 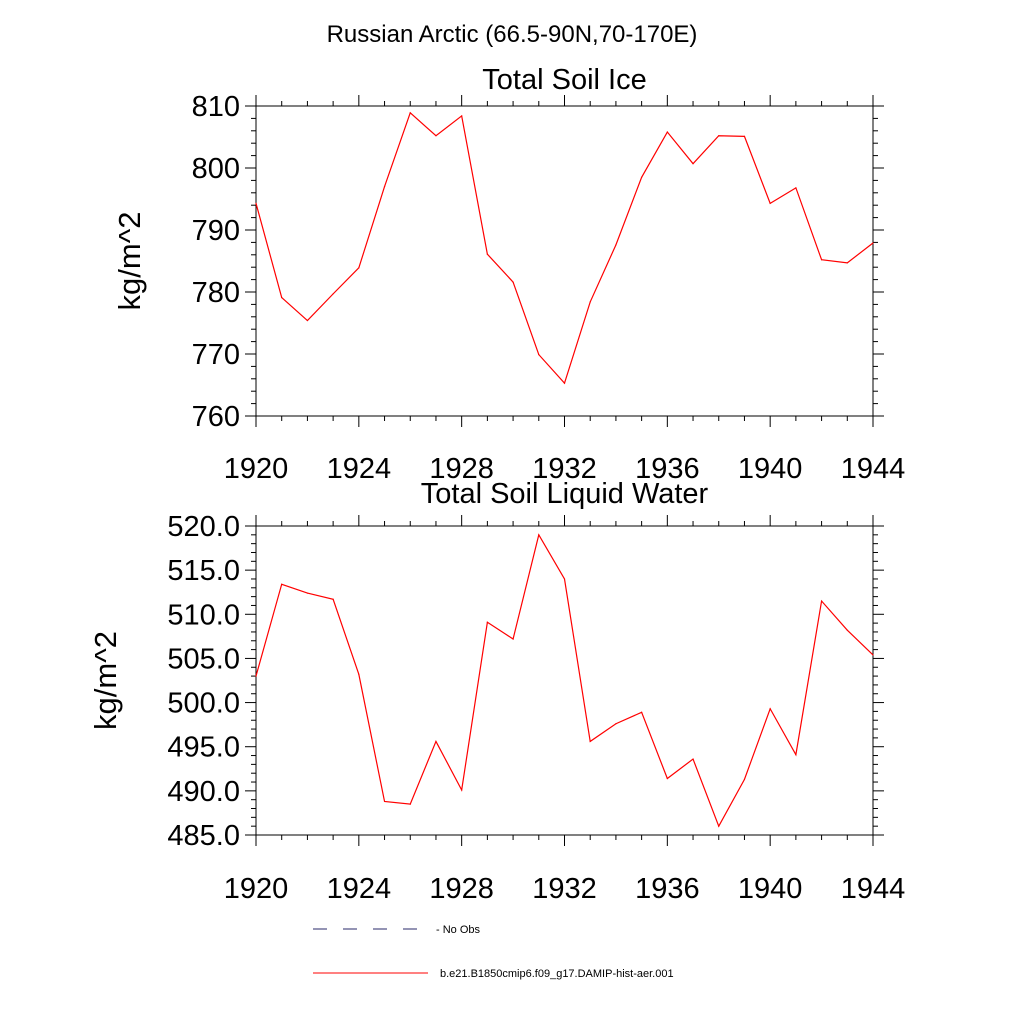 What do you see at coordinates (216, 293) in the screenshot?
I see `y-tick-label: 780` at bounding box center [216, 293].